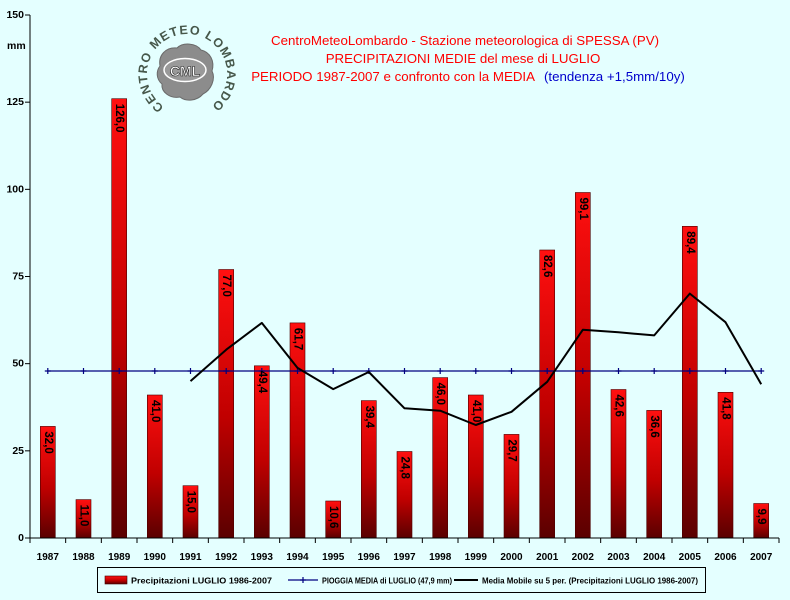 The height and width of the screenshot is (600, 790). Describe the element at coordinates (226, 371) in the screenshot. I see `average-marker-1992` at that location.